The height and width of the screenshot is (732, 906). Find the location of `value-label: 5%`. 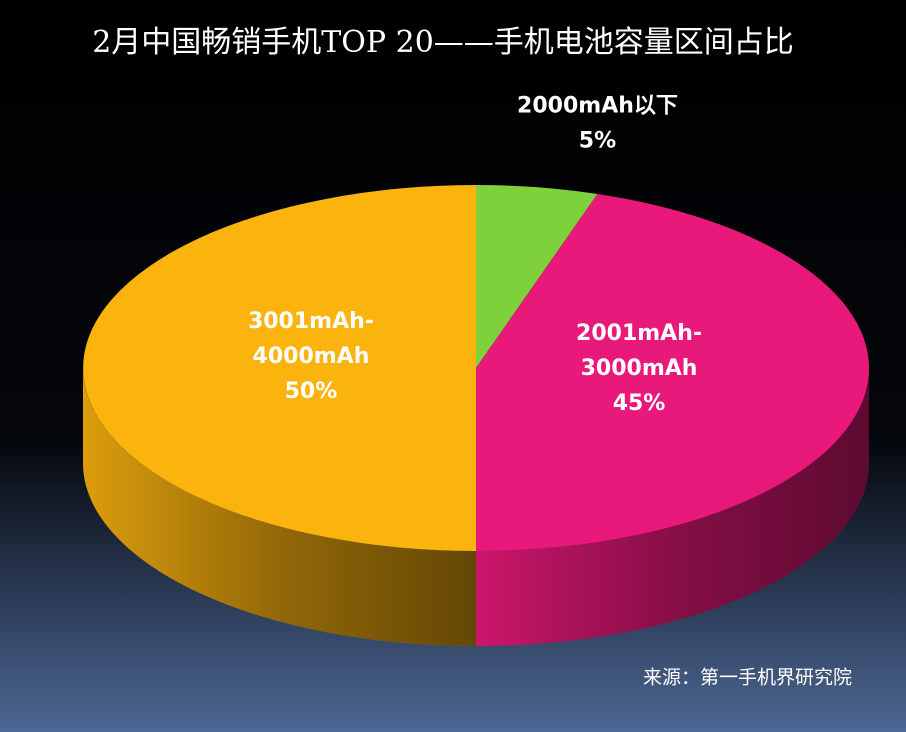

value-label: 5% is located at coordinates (597, 140).